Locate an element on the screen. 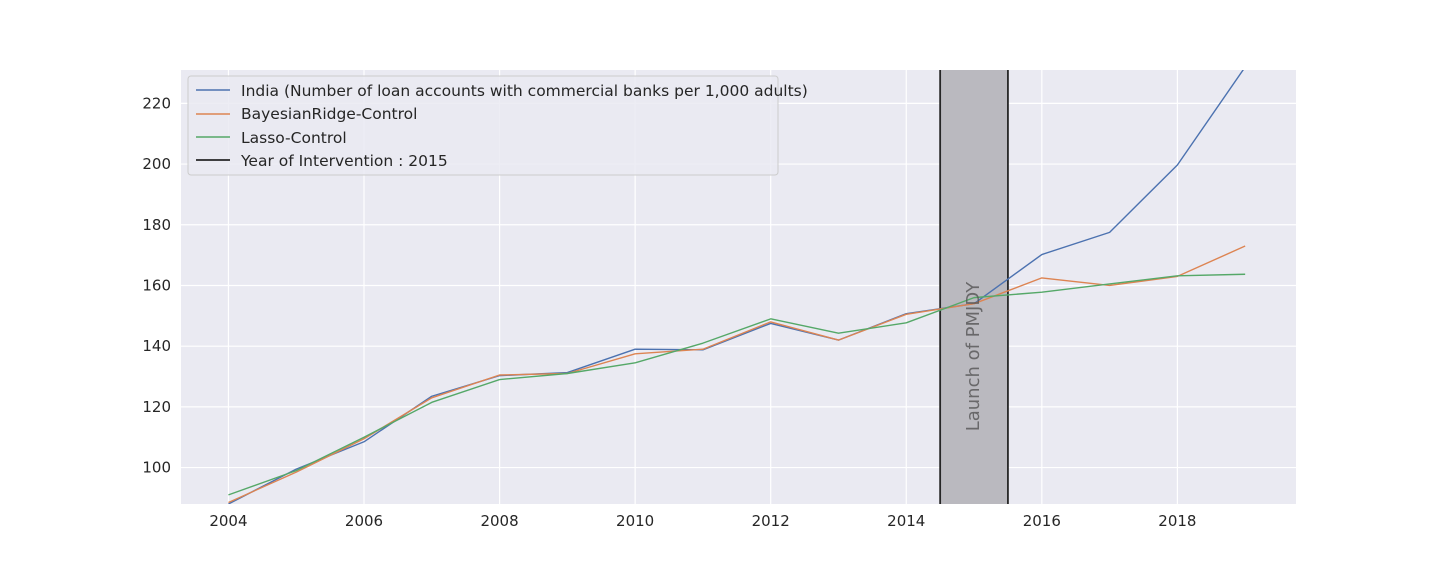  x-tick-label: 2016 is located at coordinates (1042, 521).